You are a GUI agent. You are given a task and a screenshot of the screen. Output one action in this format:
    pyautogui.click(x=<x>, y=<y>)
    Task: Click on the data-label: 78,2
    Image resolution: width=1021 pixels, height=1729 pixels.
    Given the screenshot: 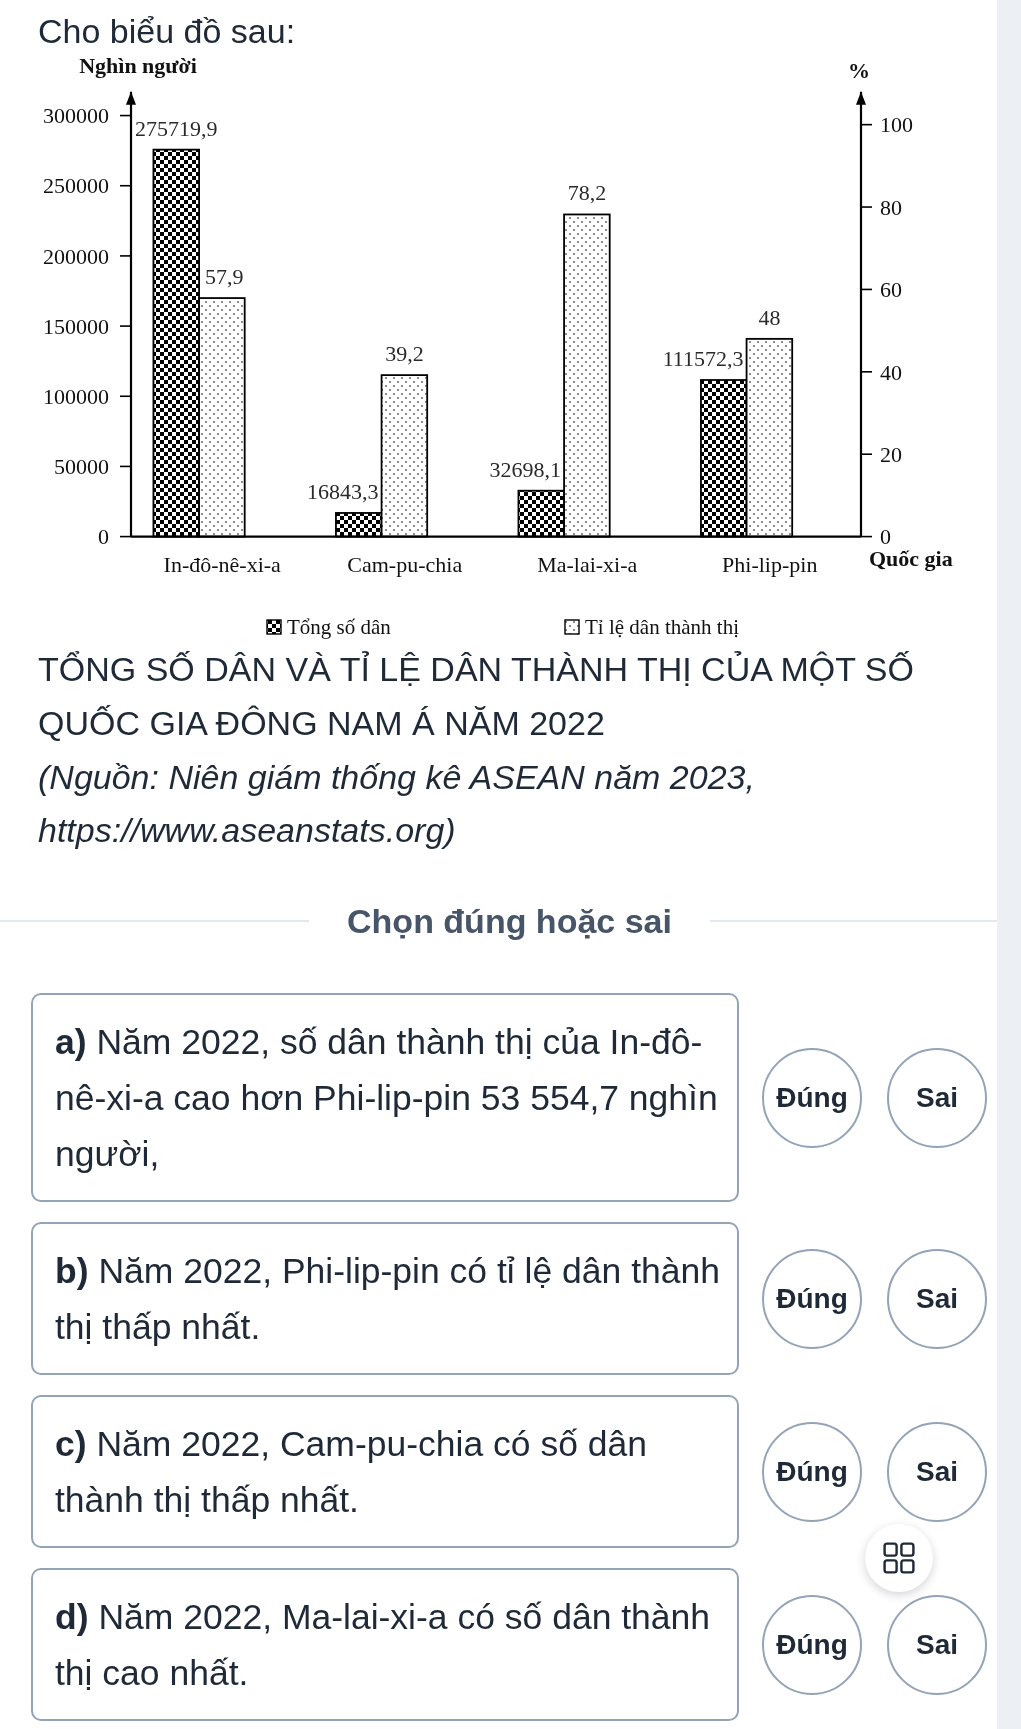 What is the action you would take?
    pyautogui.click(x=587, y=193)
    